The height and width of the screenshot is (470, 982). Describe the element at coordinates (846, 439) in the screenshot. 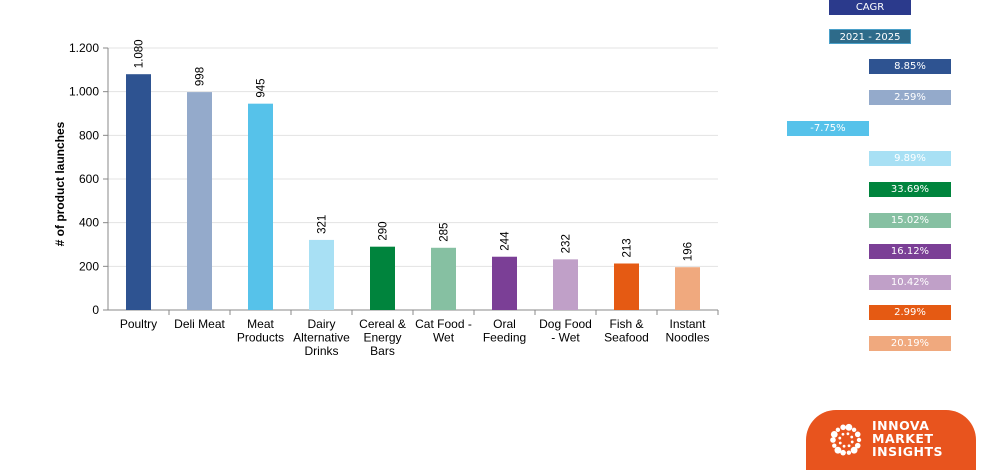

I see `logo-ring-icon` at that location.